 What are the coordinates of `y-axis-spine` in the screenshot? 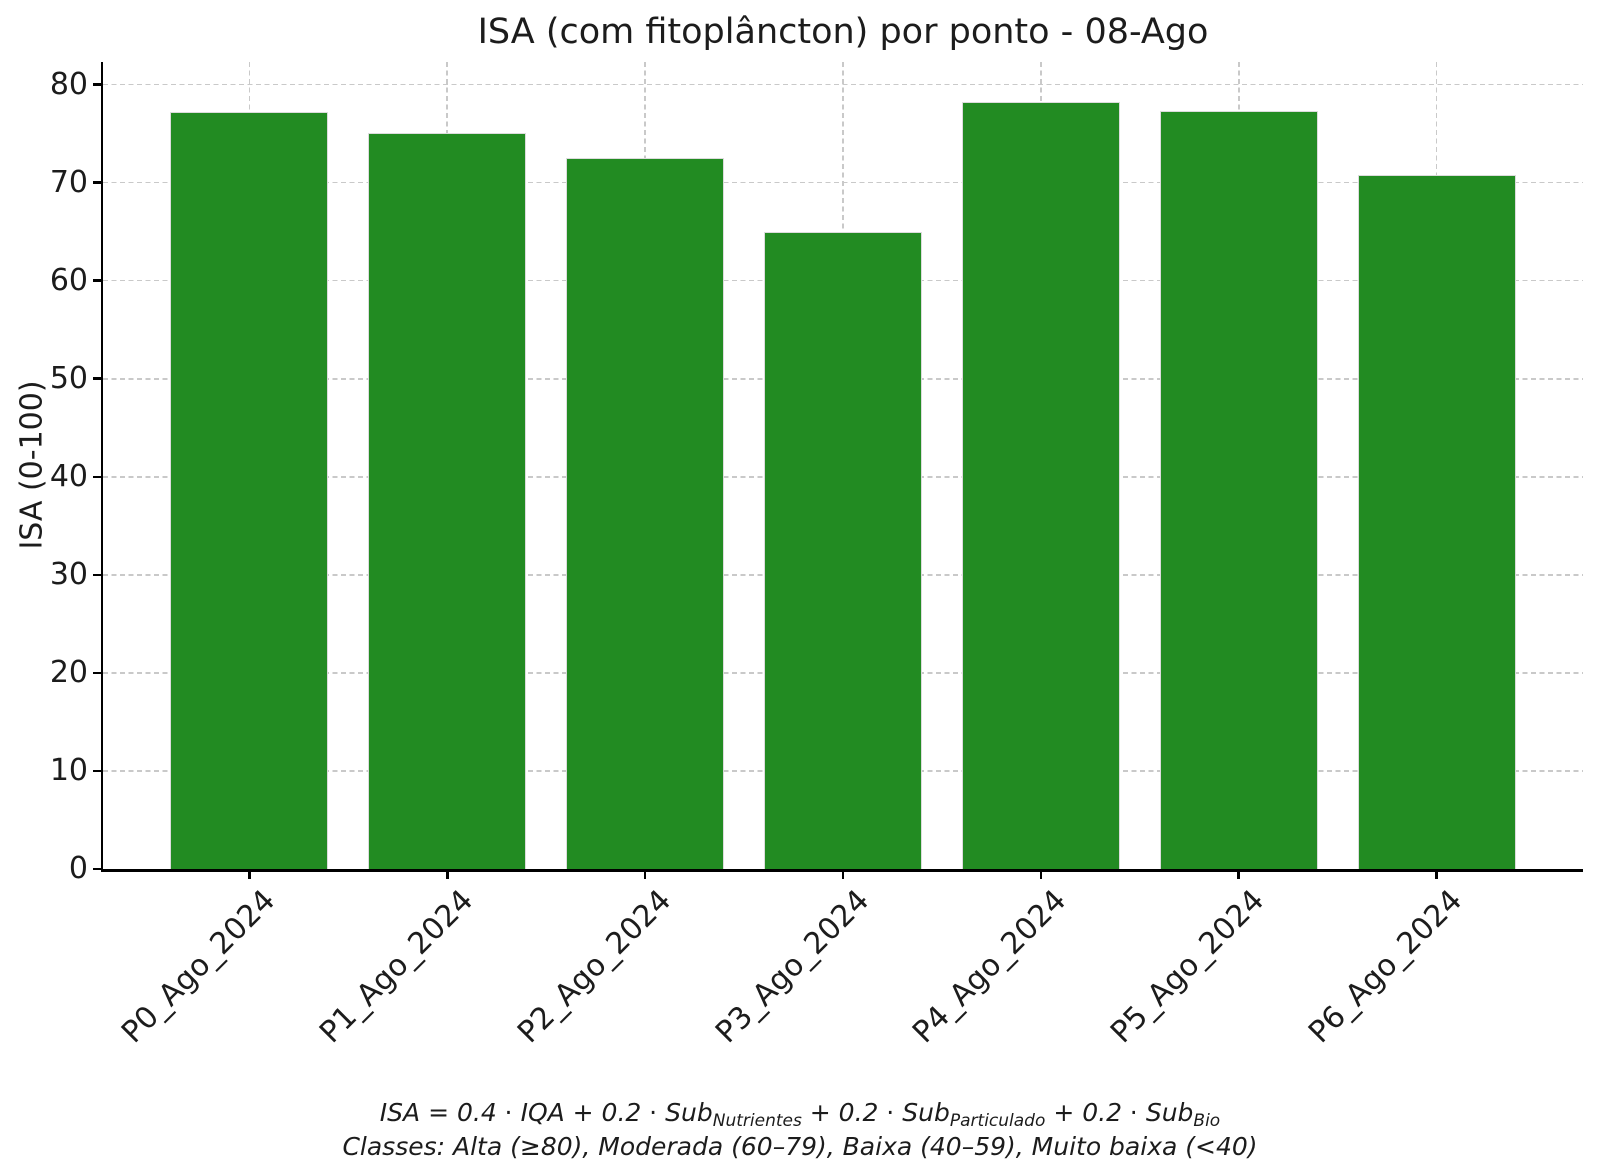 It's located at (101, 467).